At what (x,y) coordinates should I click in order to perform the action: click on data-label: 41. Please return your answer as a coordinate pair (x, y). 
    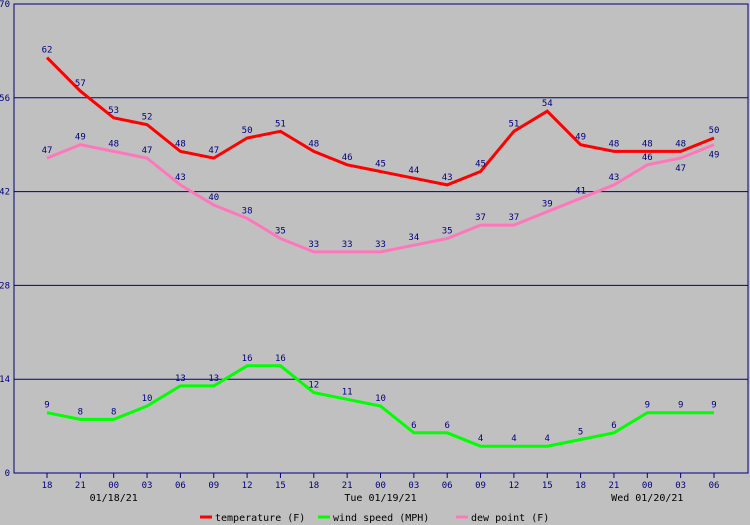
    Looking at the image, I should click on (580, 191).